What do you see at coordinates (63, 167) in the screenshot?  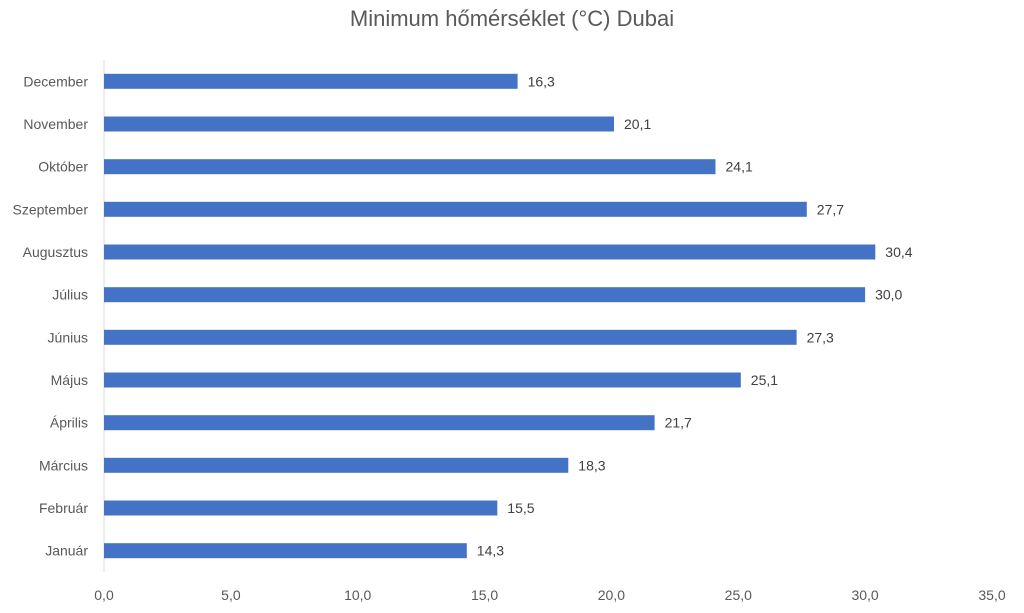 I see `category-label-9: Október` at bounding box center [63, 167].